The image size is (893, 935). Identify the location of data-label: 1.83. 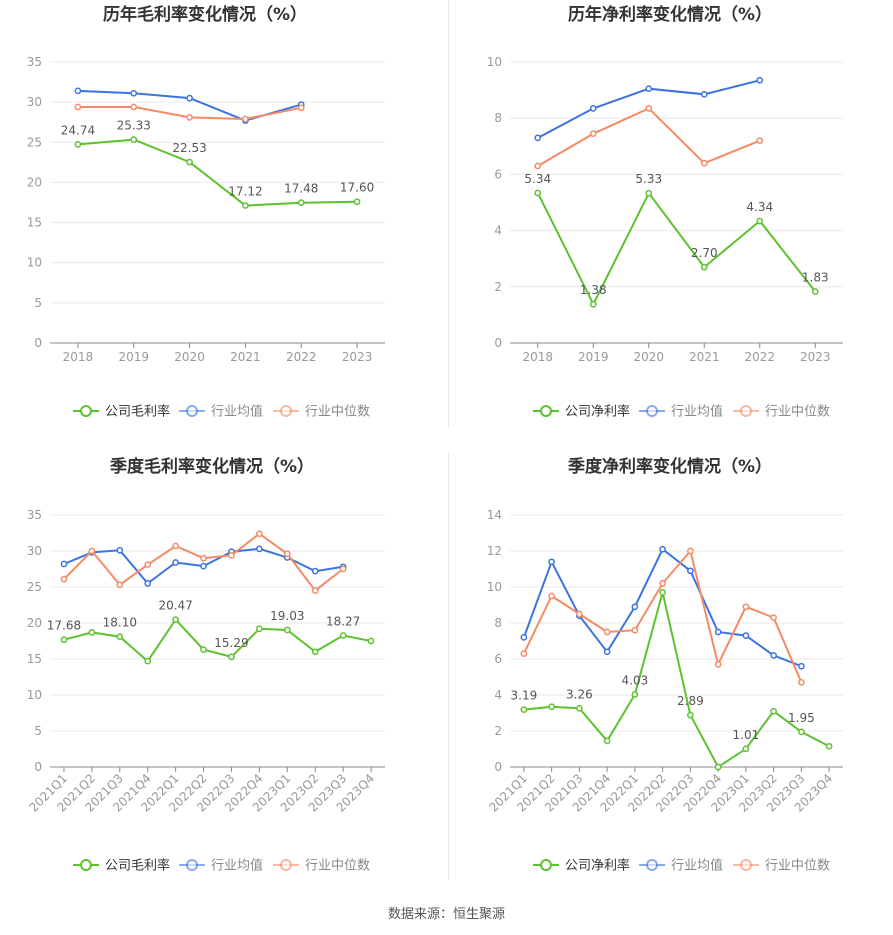
(815, 278).